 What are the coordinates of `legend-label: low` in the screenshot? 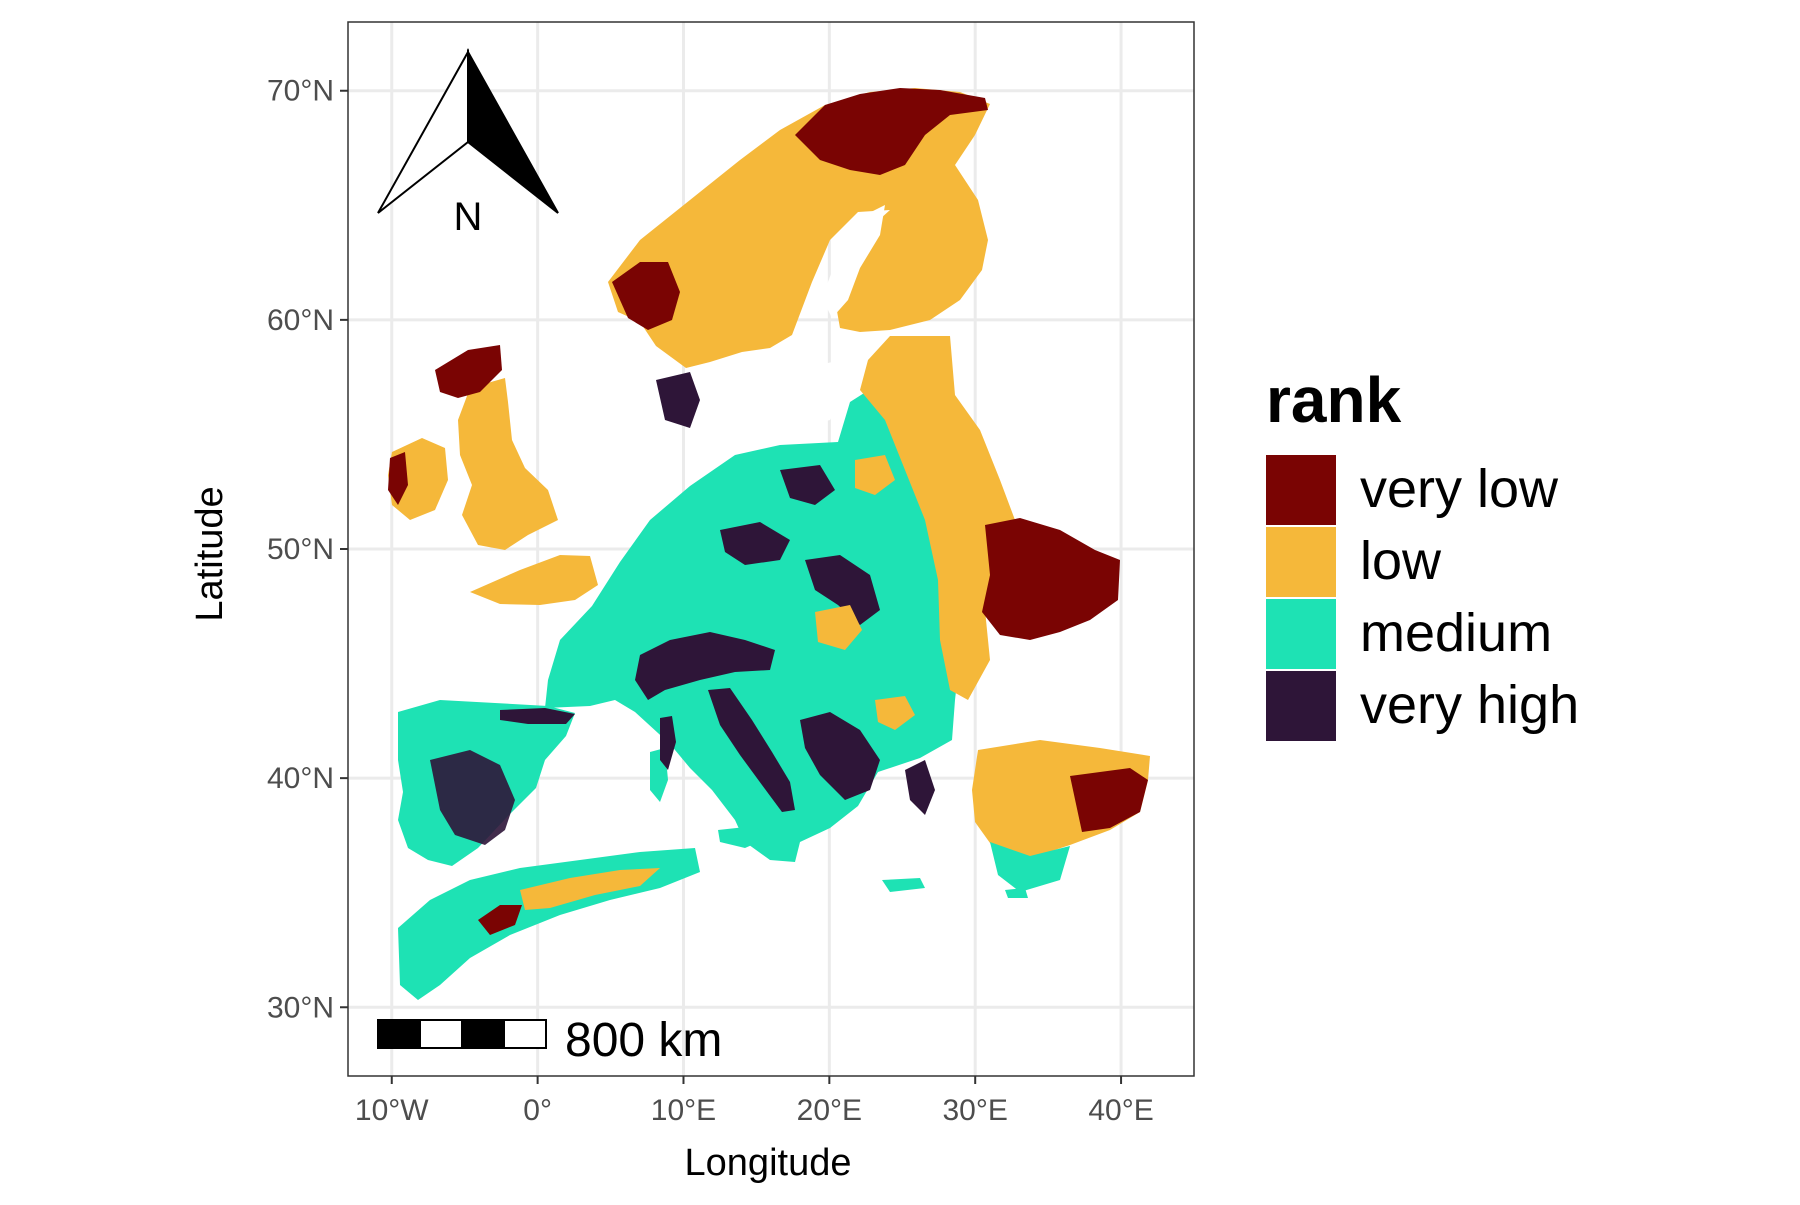 It's located at (1401, 561).